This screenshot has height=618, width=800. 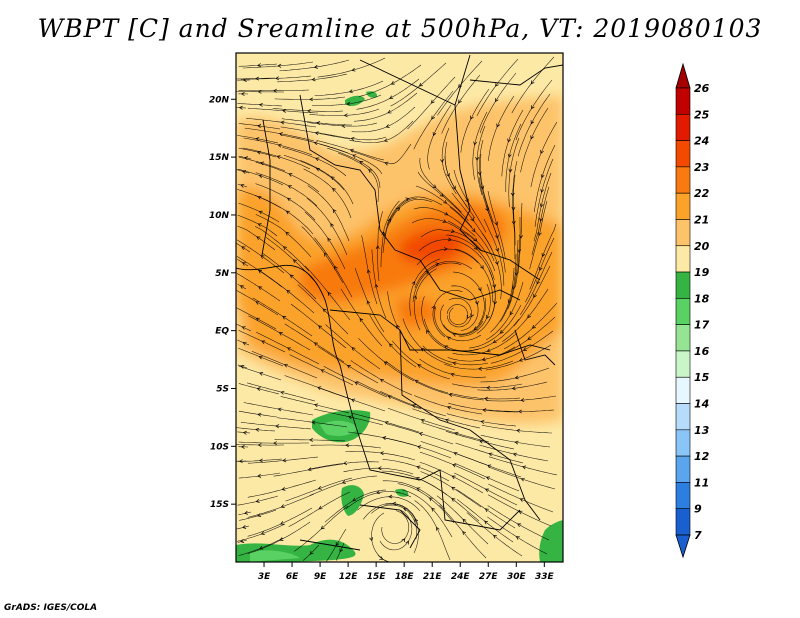 What do you see at coordinates (461, 577) in the screenshot?
I see `lon-tick-label: 24E` at bounding box center [461, 577].